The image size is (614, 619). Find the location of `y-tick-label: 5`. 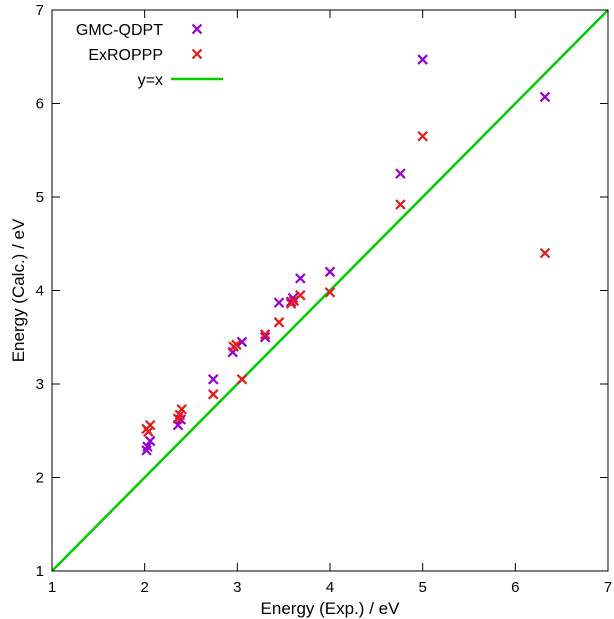

y-tick-label: 5 is located at coordinates (40, 197).